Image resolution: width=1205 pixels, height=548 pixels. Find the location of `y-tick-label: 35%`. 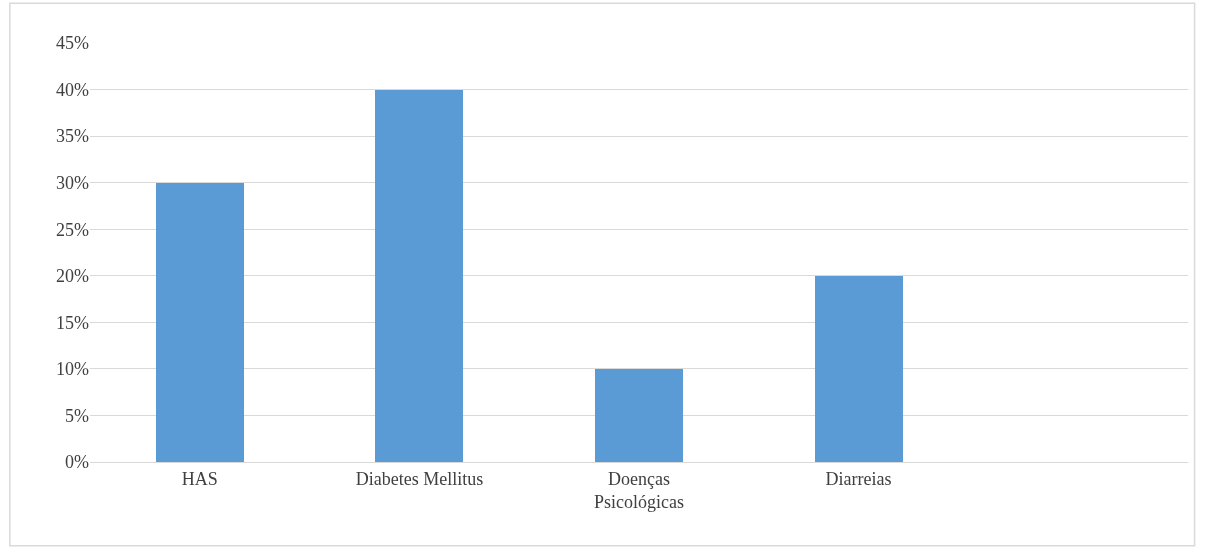

y-tick-label: 35% is located at coordinates (72, 136).